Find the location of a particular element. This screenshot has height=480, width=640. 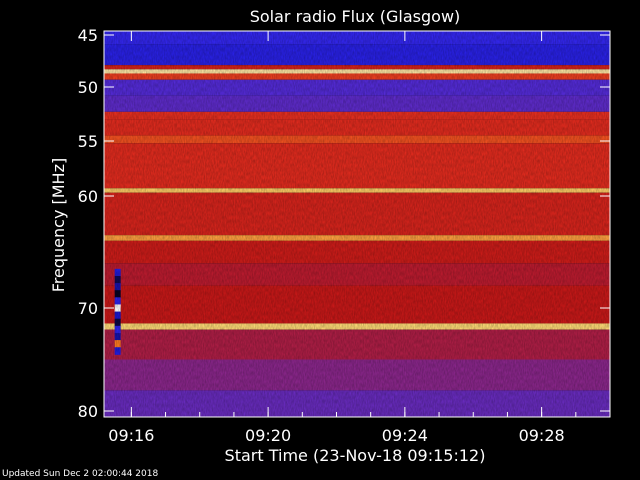

x-tick-label: 09:24 is located at coordinates (405, 435).